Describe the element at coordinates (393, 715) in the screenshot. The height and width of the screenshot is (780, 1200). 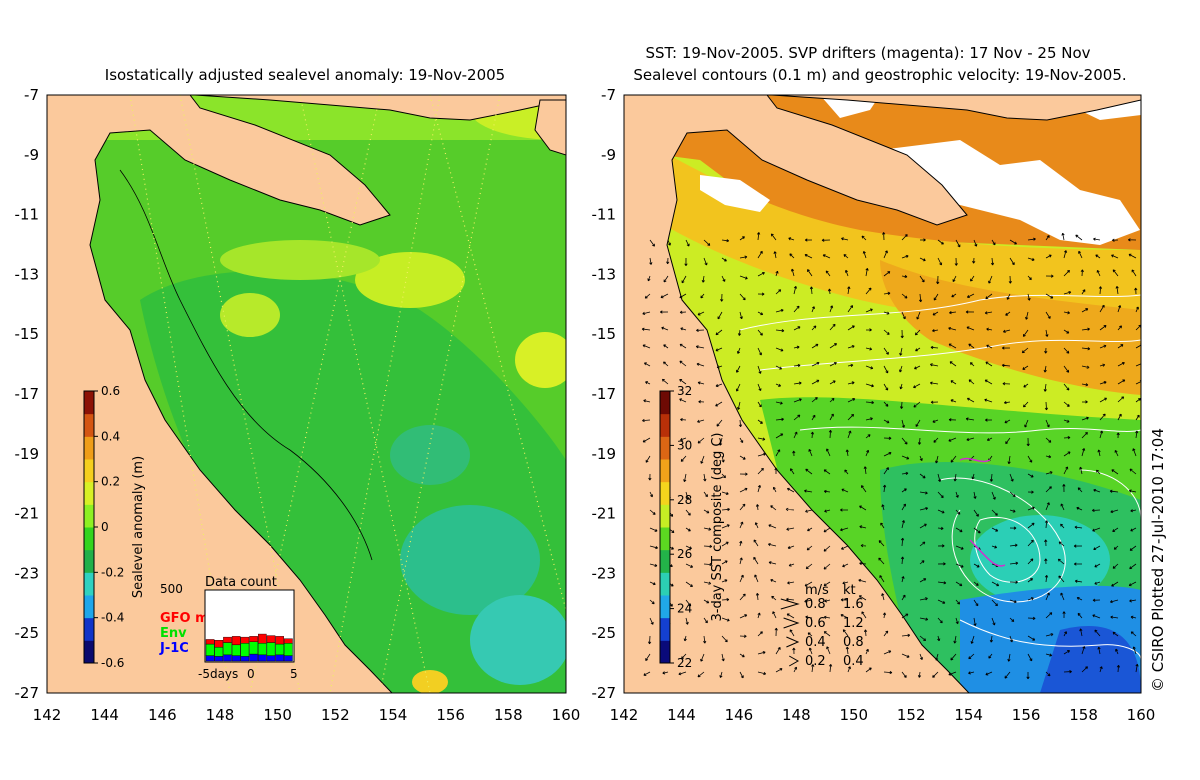
I see `left-lon-tick: 154` at that location.